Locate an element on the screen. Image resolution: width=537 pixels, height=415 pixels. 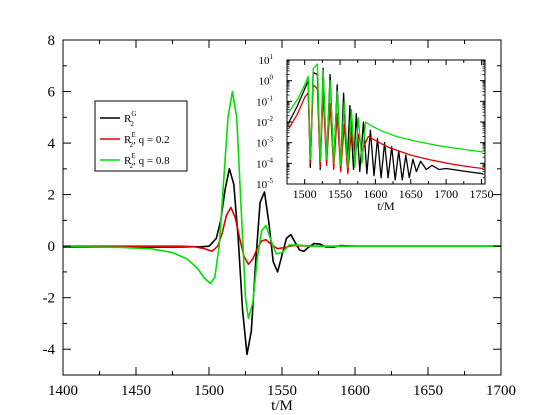
legend-entry-2: RE 2, q = 0.8 is located at coordinates (147, 161).